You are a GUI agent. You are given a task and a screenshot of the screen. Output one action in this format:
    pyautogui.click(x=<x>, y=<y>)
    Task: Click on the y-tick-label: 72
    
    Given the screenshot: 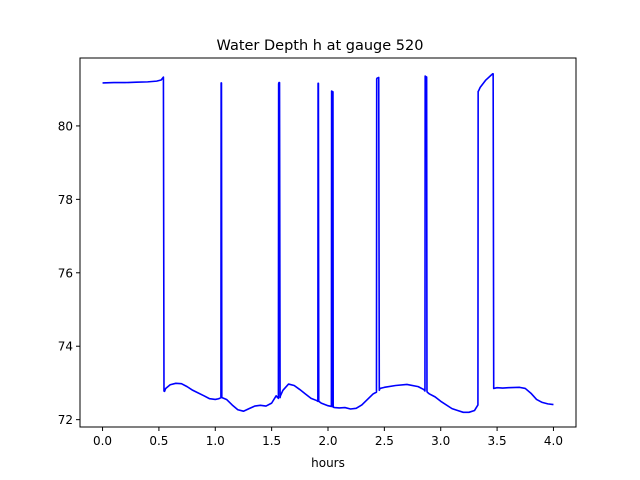 What is the action you would take?
    pyautogui.click(x=65, y=420)
    